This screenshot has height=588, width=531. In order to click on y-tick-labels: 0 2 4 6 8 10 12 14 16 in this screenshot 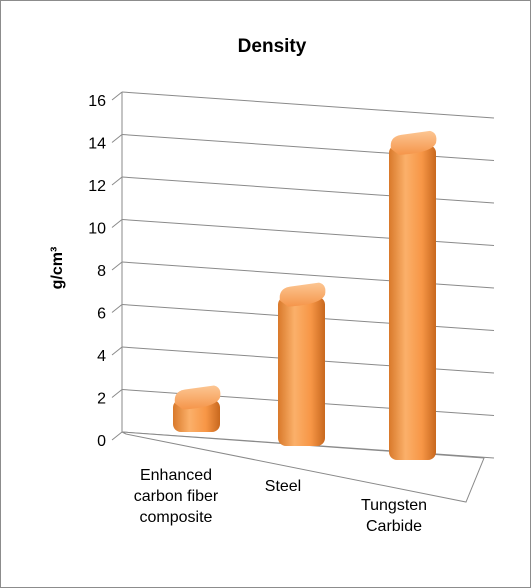, I will do `click(97, 271)`.